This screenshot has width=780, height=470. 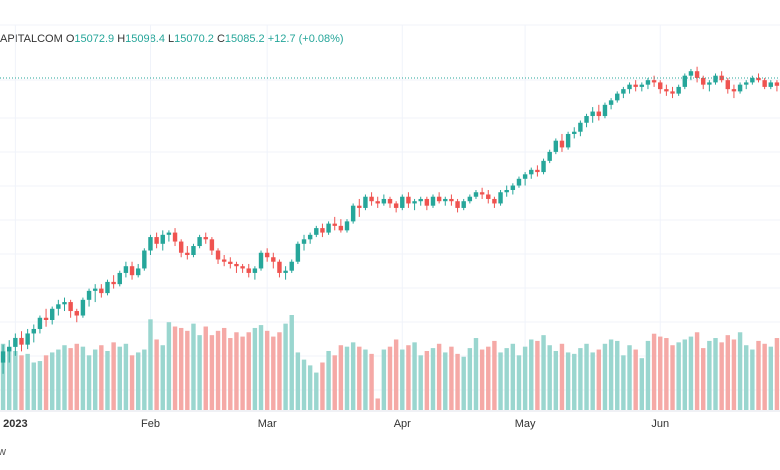 I want to click on x-tick-label: Apr, so click(x=402, y=424).